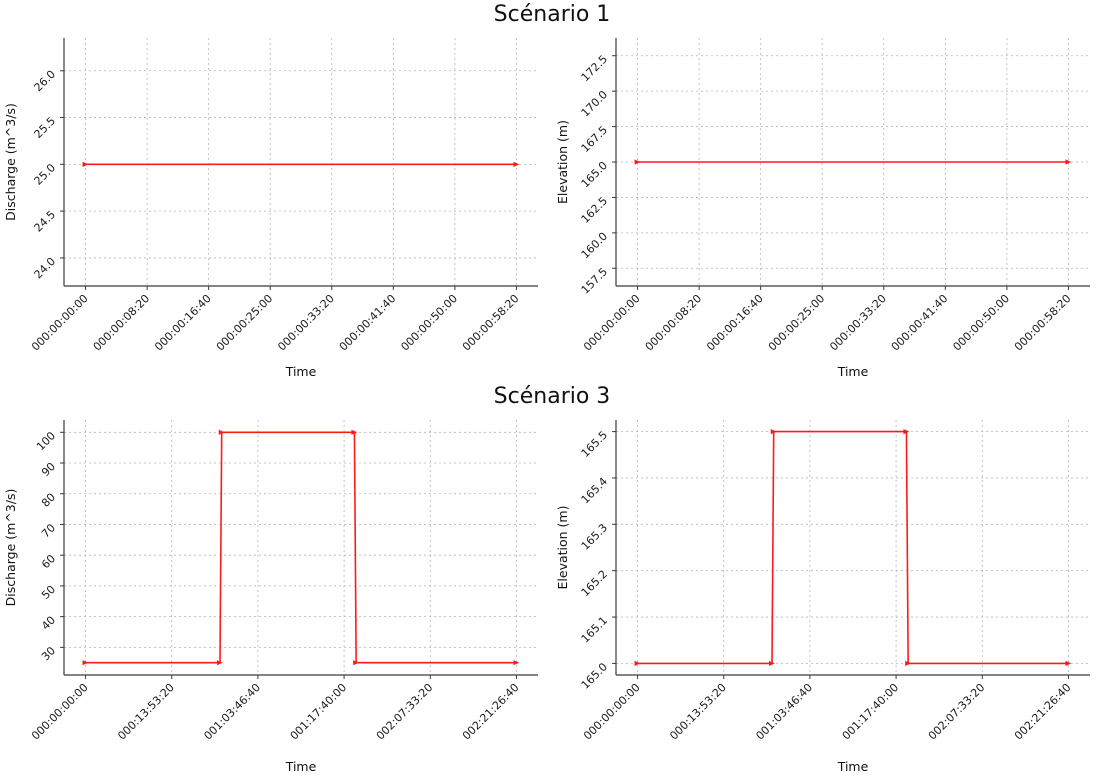  What do you see at coordinates (594, 490) in the screenshot?
I see `y-tick-label: 165.4` at bounding box center [594, 490].